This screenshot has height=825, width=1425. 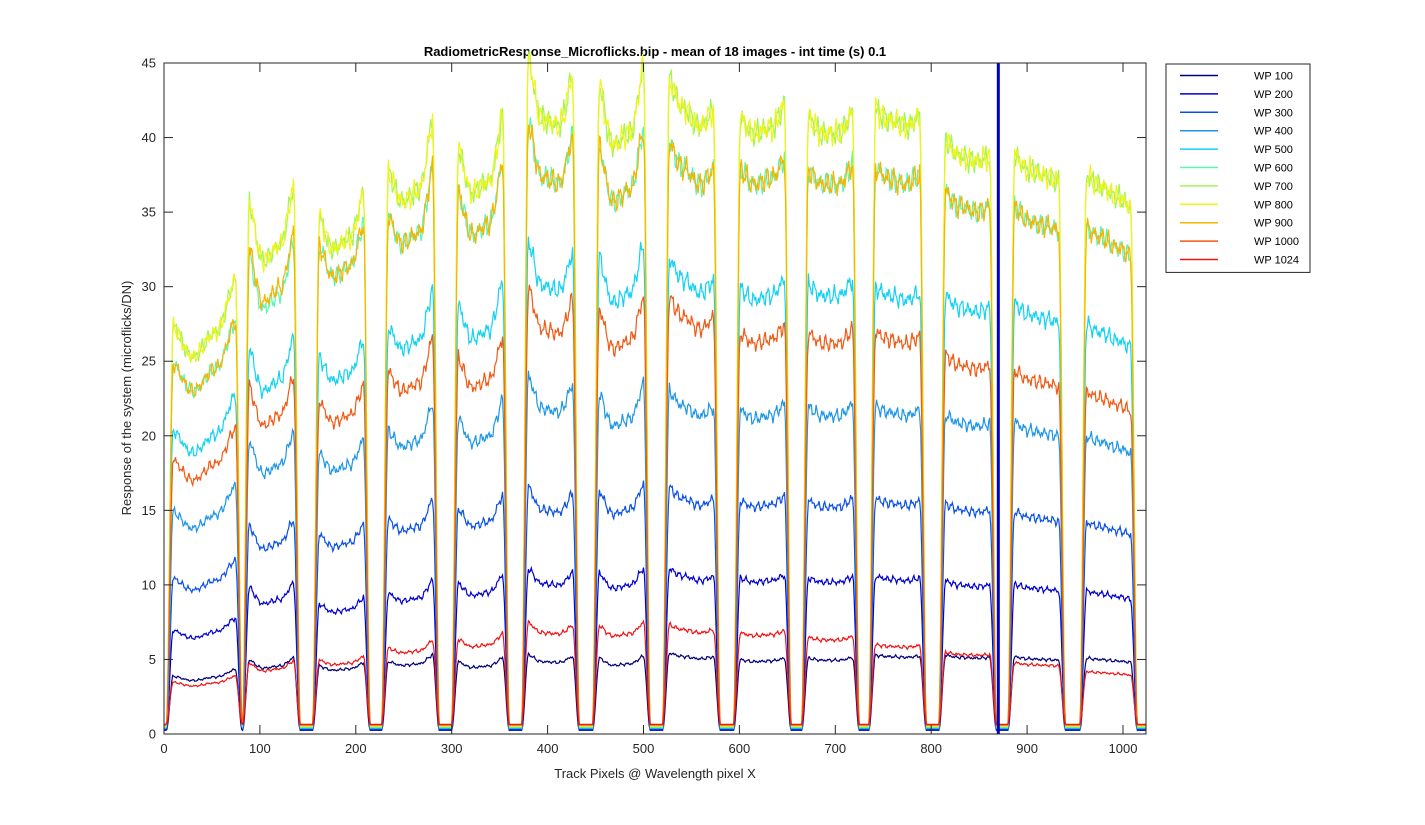 What do you see at coordinates (149, 361) in the screenshot?
I see `y-tick-label: 25` at bounding box center [149, 361].